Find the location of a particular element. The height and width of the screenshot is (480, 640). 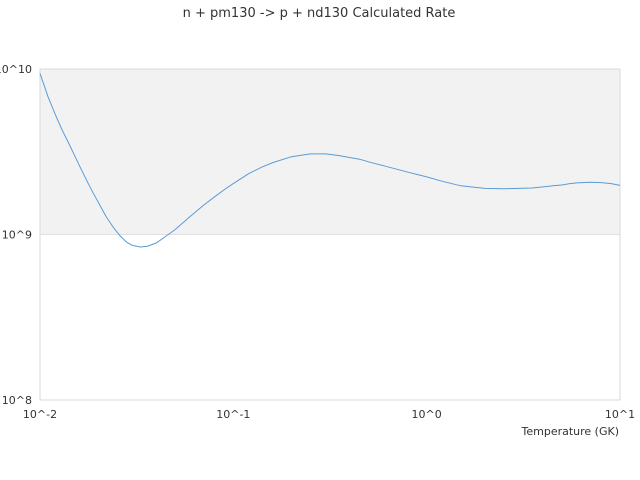

y-tick-label: 10^9 is located at coordinates (17, 235).